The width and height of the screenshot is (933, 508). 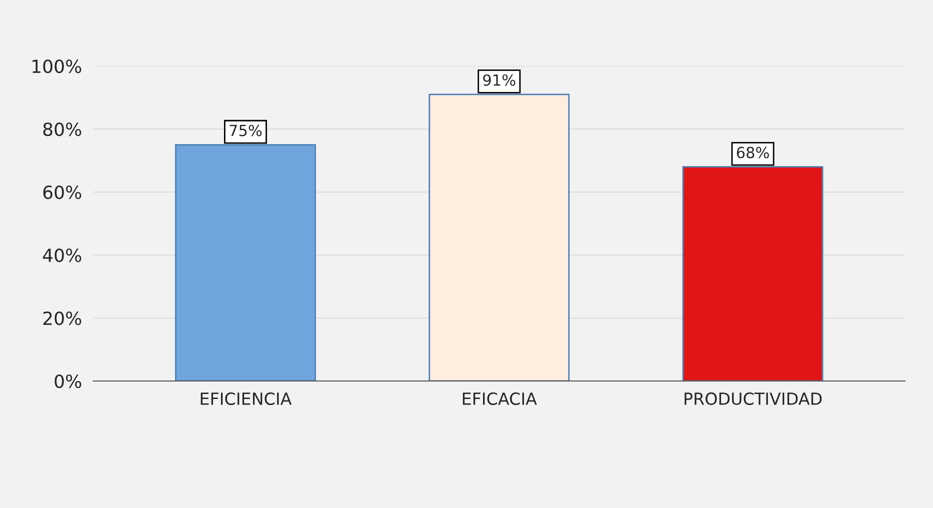 I want to click on y-tick-label: 0%, so click(x=68, y=381).